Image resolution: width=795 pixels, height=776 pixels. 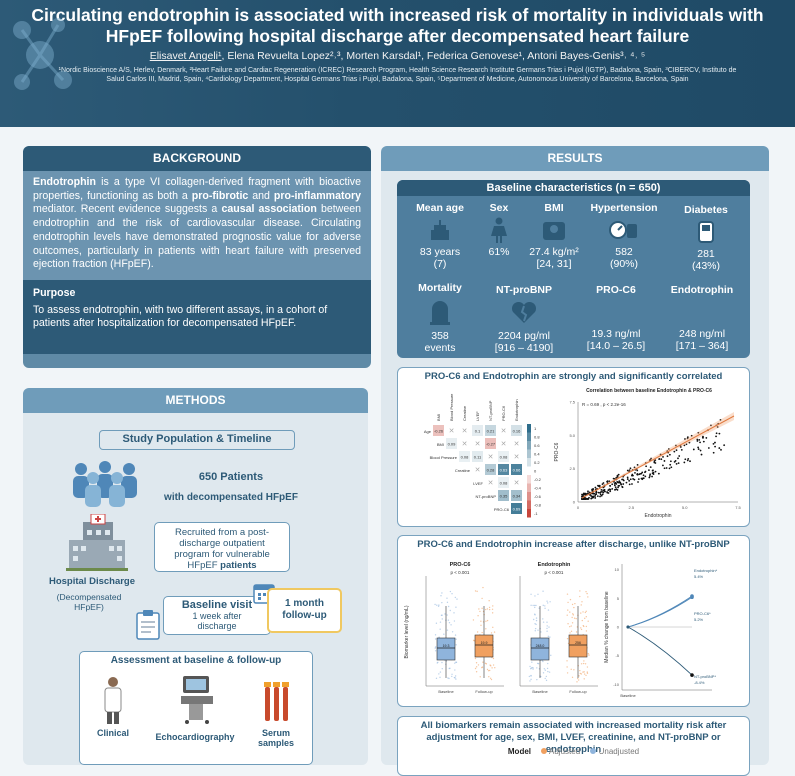 I want to click on heatmap-cell-value: 0.1, so click(x=478, y=431).